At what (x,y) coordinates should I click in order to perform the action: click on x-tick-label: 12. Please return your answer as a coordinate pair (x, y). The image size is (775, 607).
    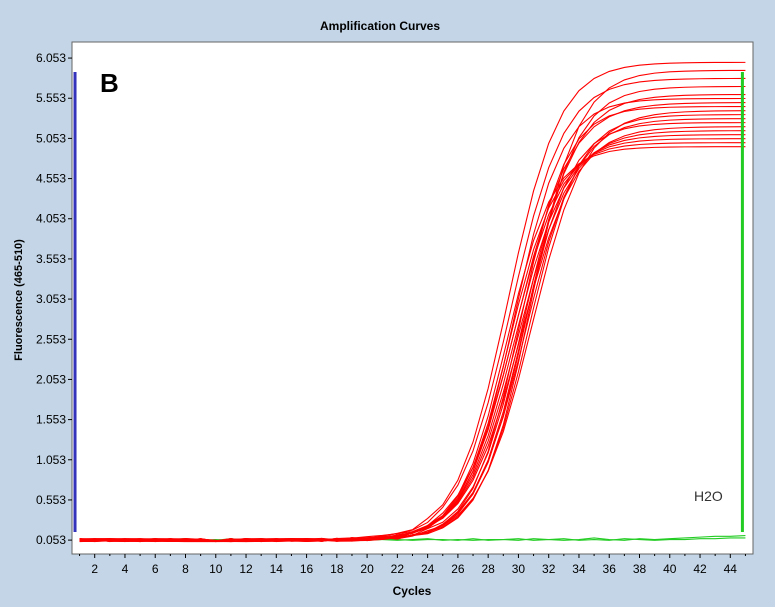
    Looking at the image, I should click on (246, 569).